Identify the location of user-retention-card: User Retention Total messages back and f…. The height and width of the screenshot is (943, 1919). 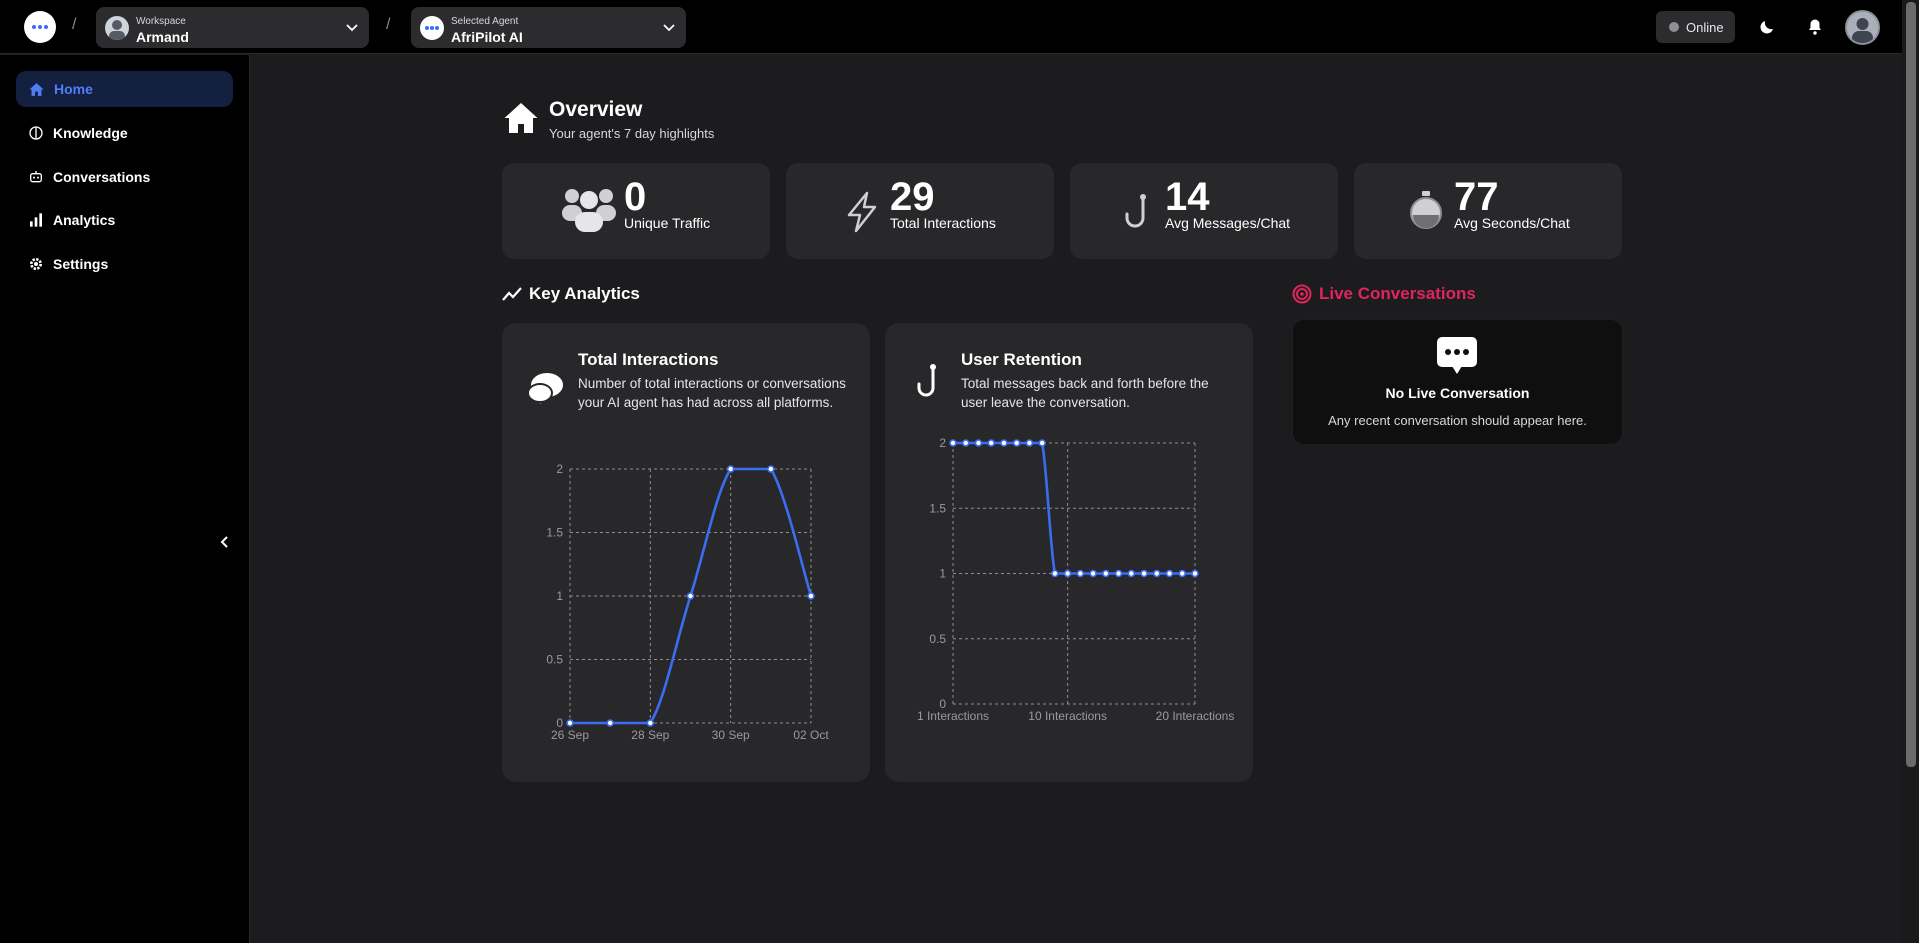
(1069, 552).